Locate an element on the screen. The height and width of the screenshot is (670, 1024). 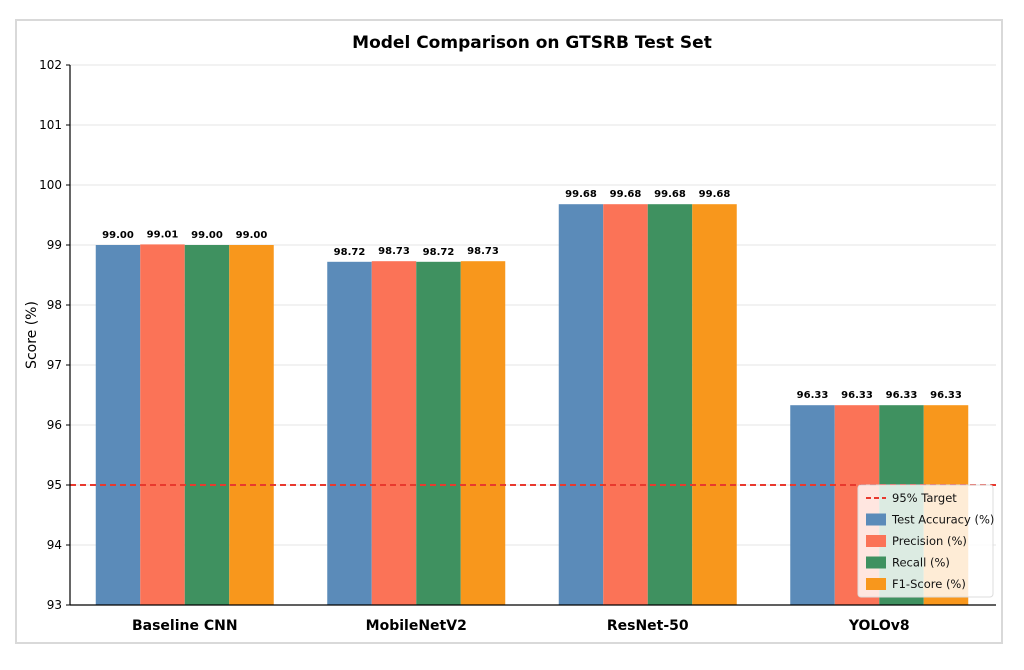
x-tick-label: Baseline CNN is located at coordinates (185, 626).